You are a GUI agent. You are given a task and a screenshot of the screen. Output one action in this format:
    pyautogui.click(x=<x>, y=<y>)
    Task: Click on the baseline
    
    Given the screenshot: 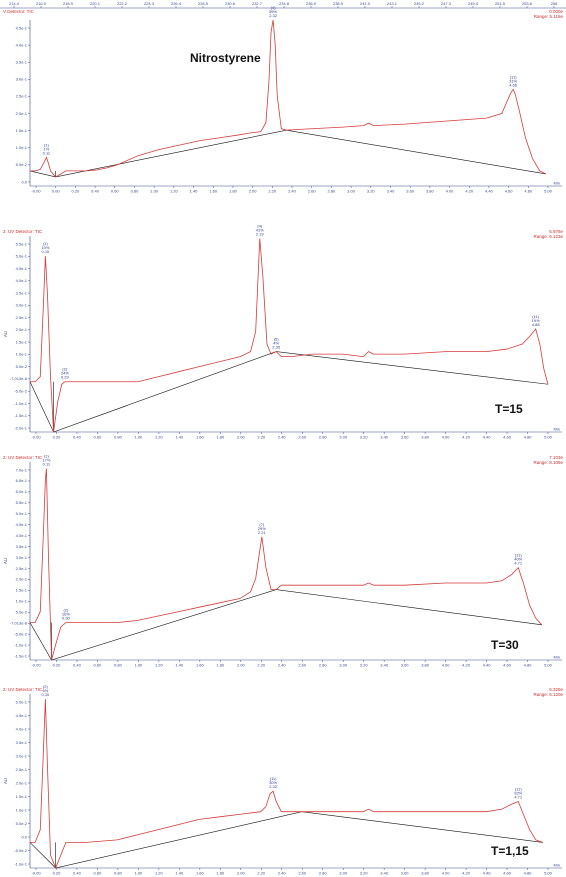 What is the action you would take?
    pyautogui.click(x=289, y=392)
    